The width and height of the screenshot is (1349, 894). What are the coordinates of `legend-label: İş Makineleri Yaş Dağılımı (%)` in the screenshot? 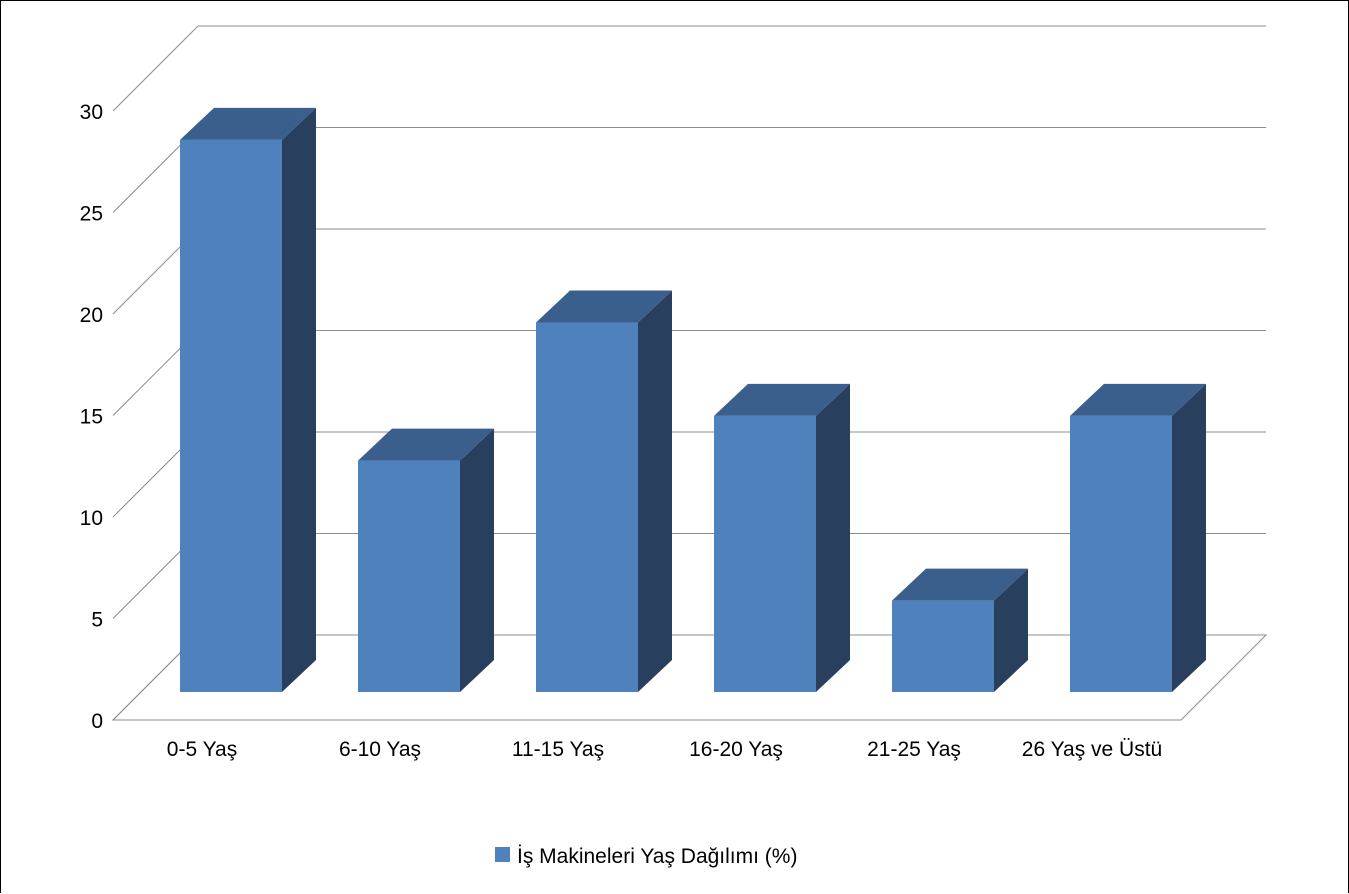 It's located at (657, 856).